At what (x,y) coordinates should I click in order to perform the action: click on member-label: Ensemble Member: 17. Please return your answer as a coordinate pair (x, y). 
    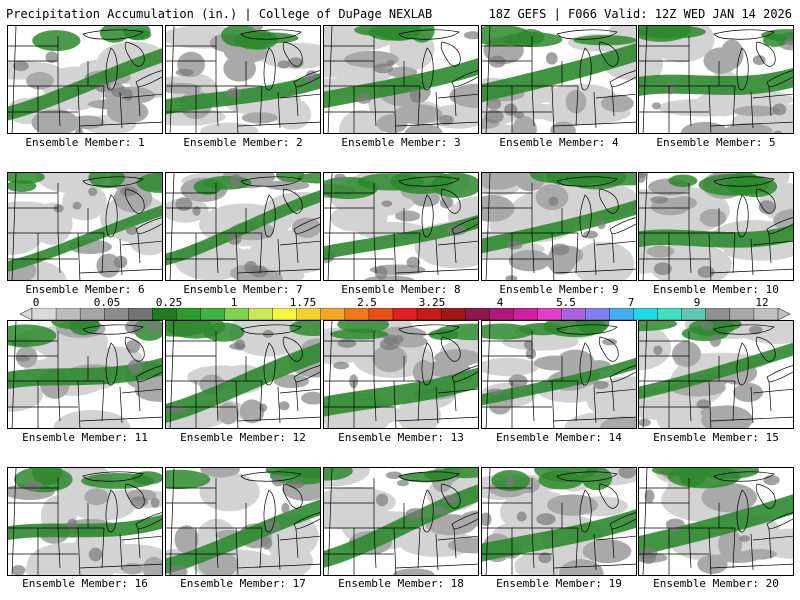
    Looking at the image, I should click on (243, 583).